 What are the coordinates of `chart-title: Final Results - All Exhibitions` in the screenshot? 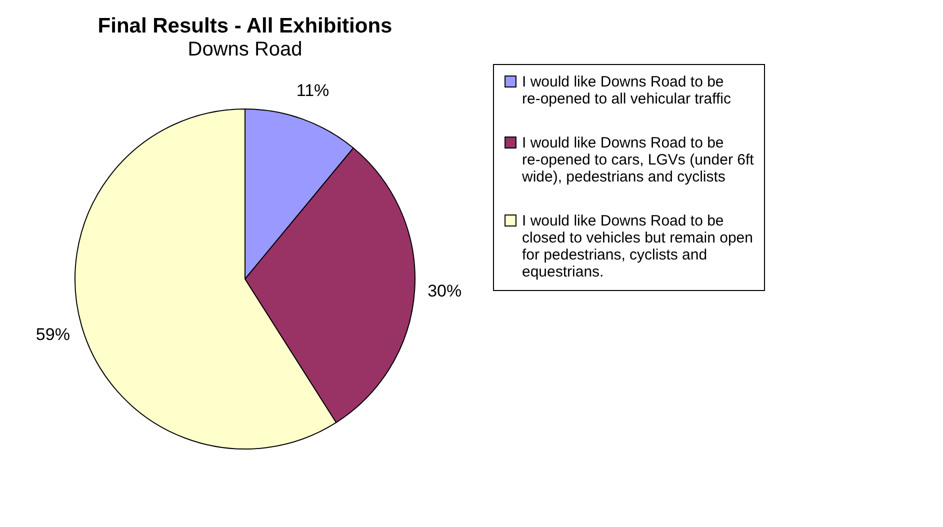 It's located at (245, 26).